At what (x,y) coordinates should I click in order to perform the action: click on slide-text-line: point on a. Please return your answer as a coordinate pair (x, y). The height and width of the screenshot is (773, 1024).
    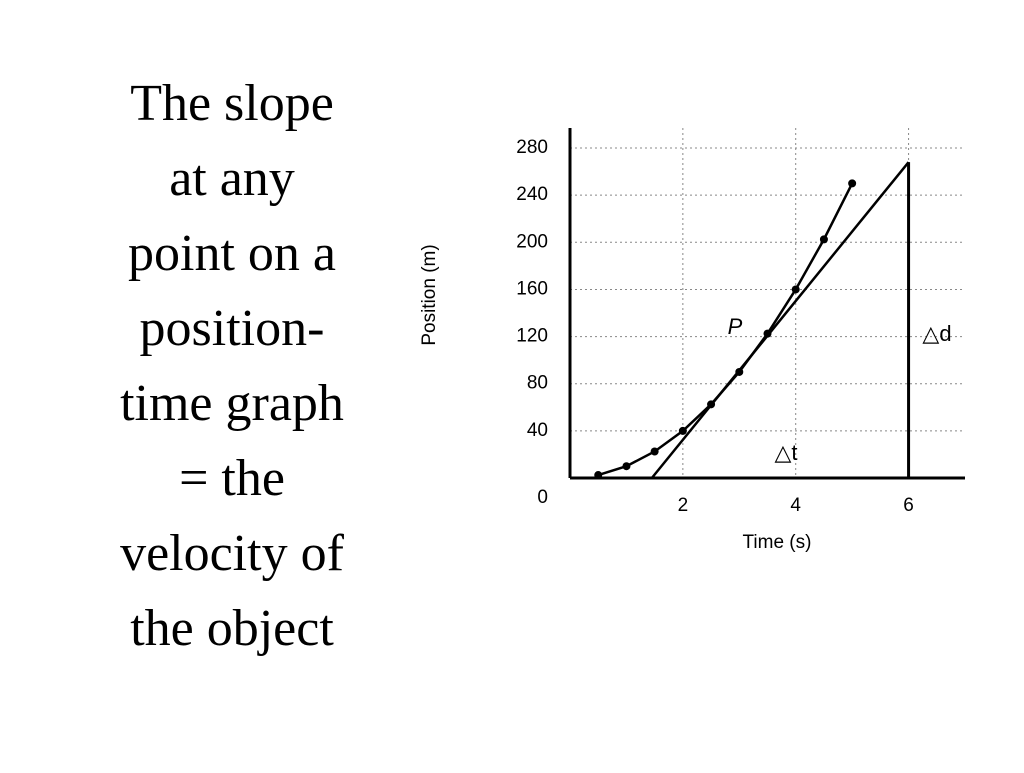
    Looking at the image, I should click on (232, 253).